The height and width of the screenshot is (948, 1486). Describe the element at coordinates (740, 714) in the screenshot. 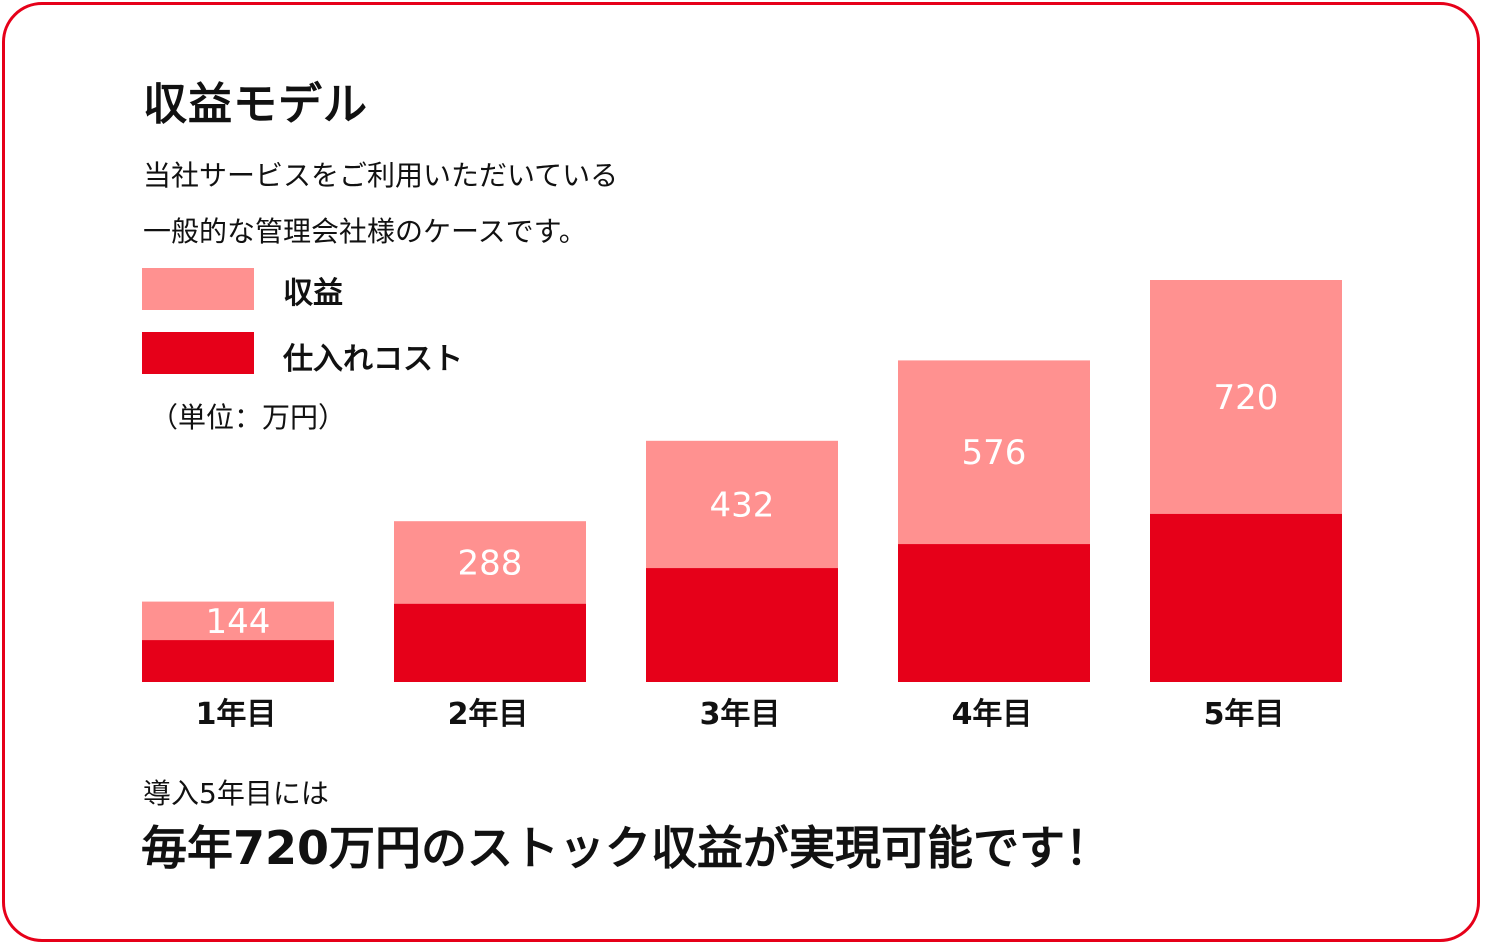

I see `x-tick-label: 3年目` at that location.